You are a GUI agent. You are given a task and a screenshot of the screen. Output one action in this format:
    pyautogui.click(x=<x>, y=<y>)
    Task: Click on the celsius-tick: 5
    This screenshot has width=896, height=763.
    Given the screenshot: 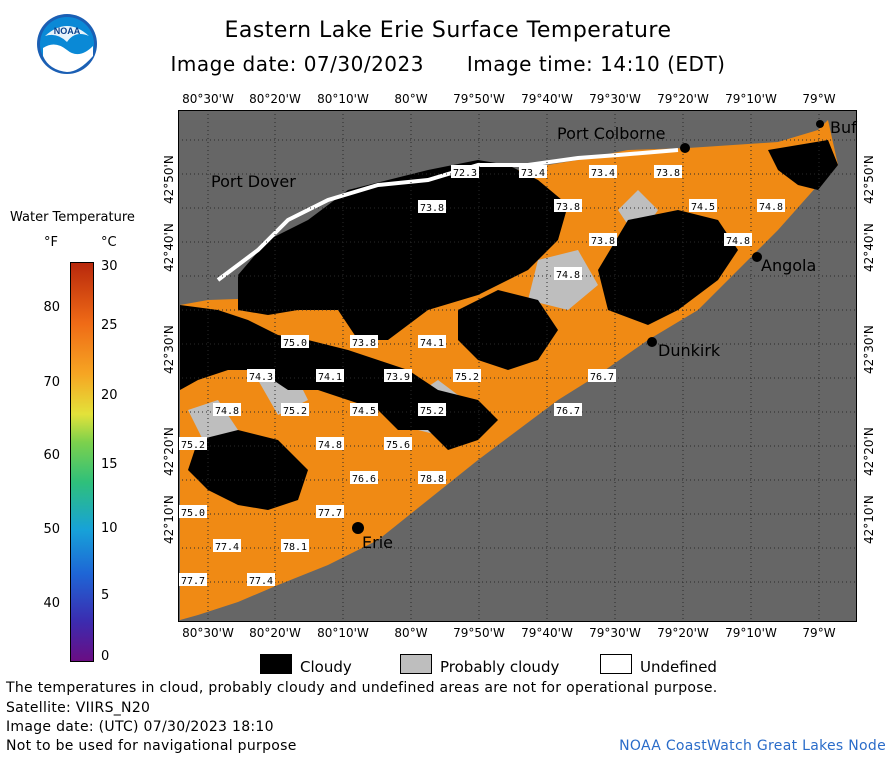 What is the action you would take?
    pyautogui.click(x=105, y=595)
    